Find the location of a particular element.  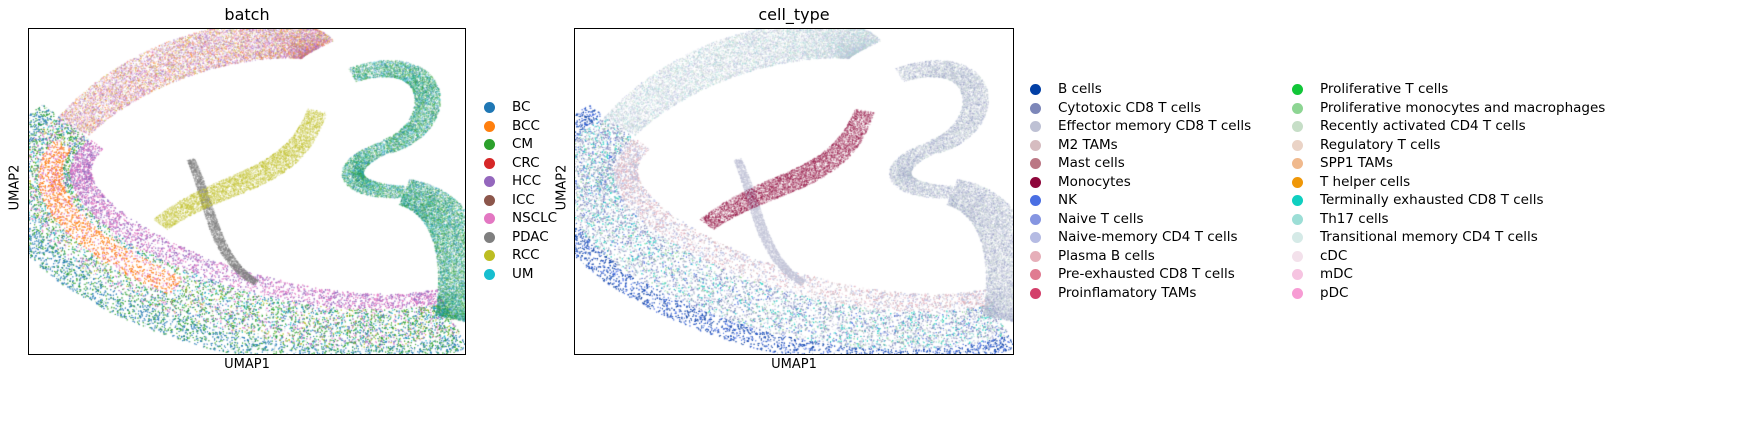

legend-label: Effector memory CD8 T cells is located at coordinates (1155, 126).